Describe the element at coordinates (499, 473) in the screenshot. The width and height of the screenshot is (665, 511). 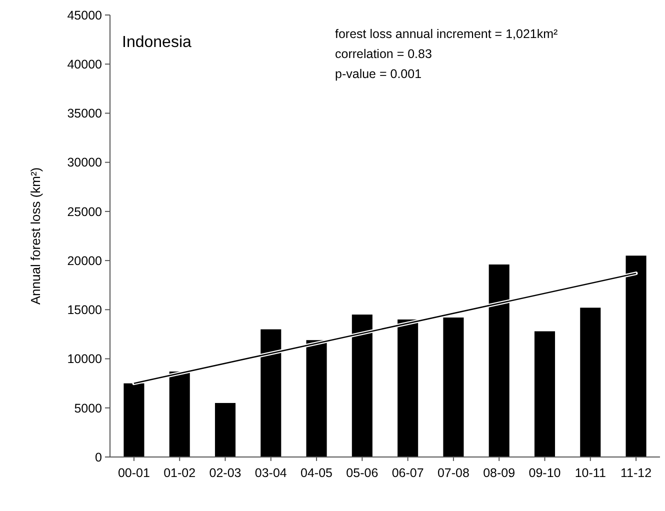
I see `x-tick-label: 08-09` at that location.